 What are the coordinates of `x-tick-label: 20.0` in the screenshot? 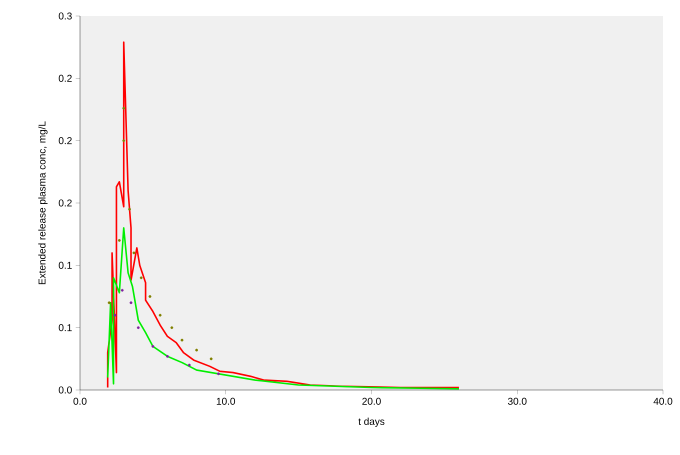 It's located at (371, 401).